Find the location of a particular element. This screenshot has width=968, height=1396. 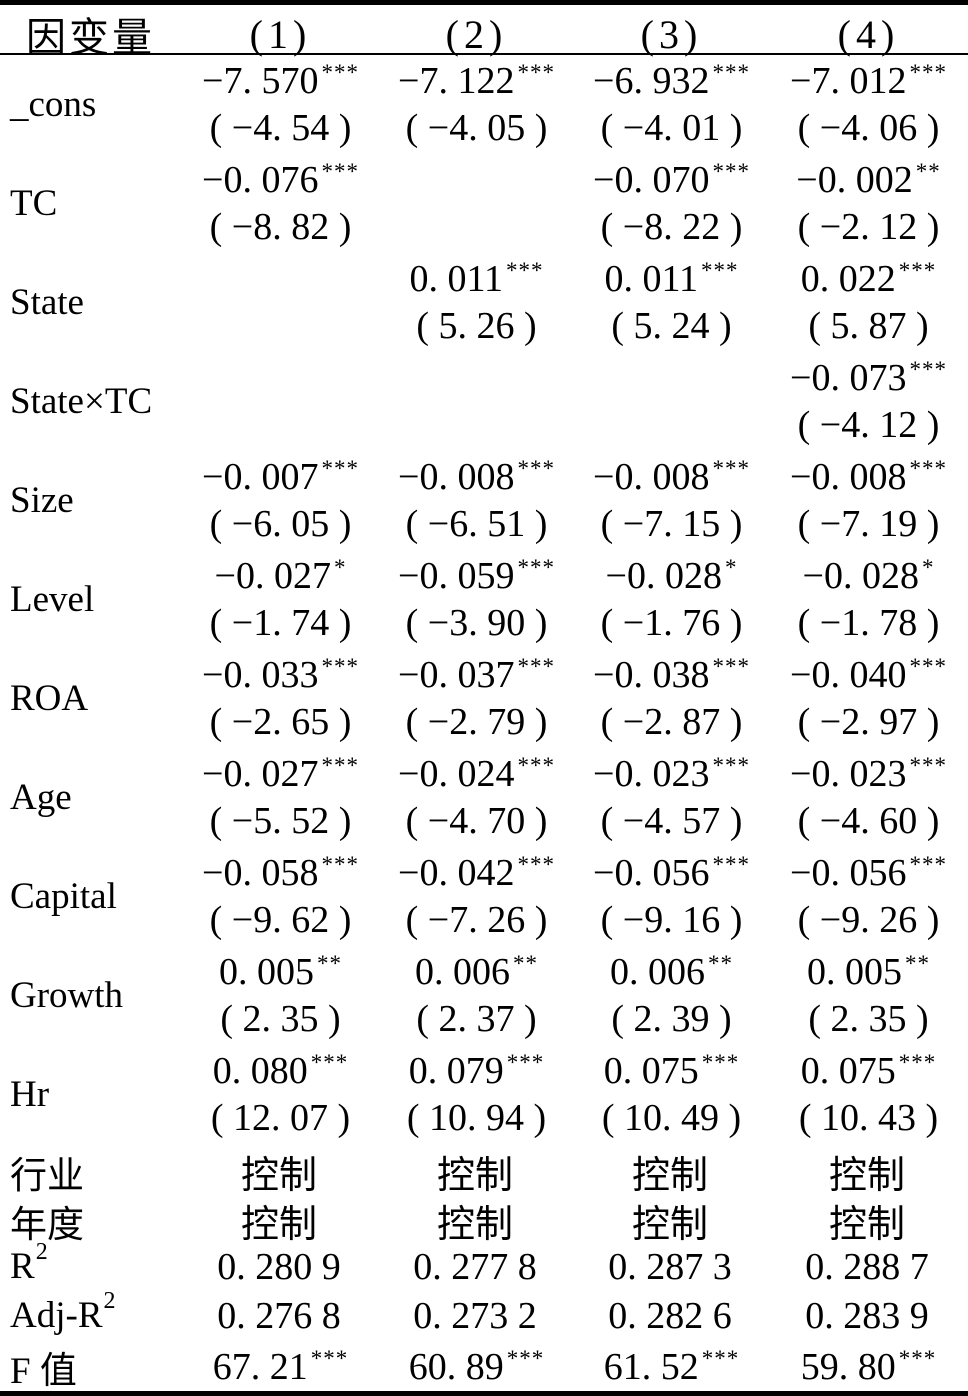

stat-value: 0. 277 8 is located at coordinates (475, 1266).